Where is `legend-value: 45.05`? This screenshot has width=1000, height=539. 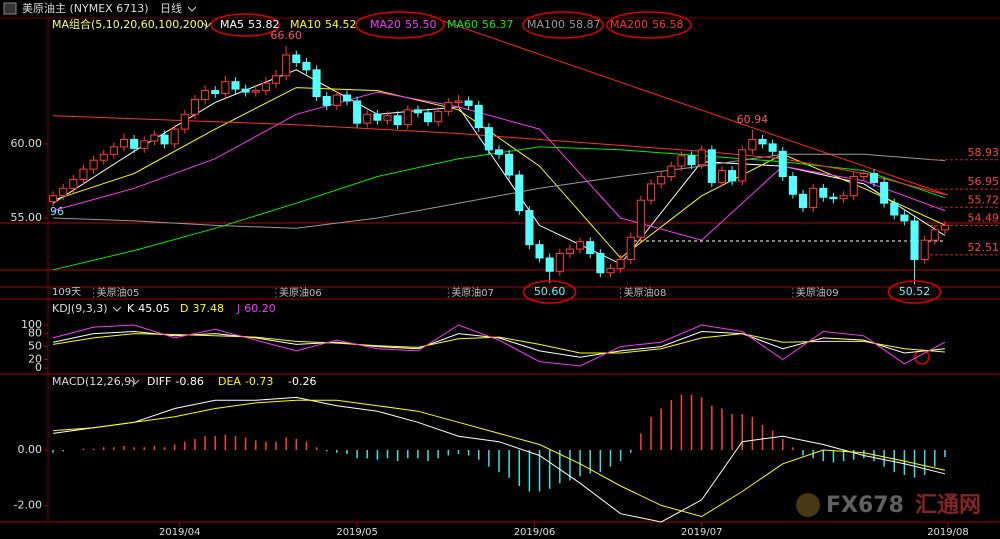 legend-value: 45.05 is located at coordinates (154, 308).